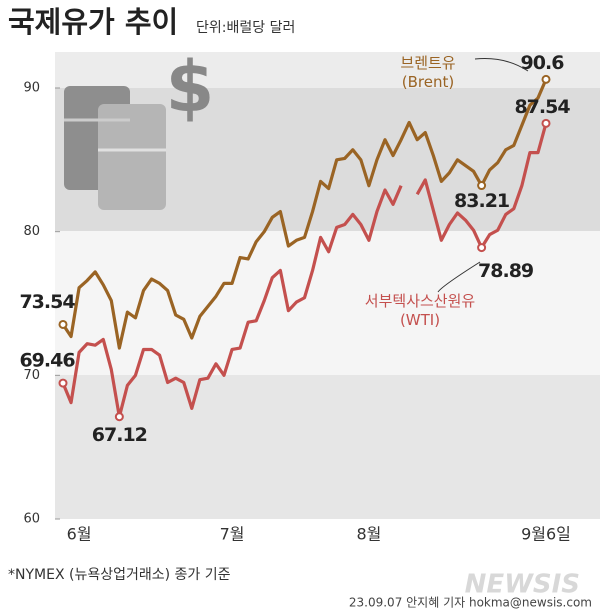 The image size is (600, 615). Describe the element at coordinates (543, 63) in the screenshot. I see `data-label: 90.6` at that location.